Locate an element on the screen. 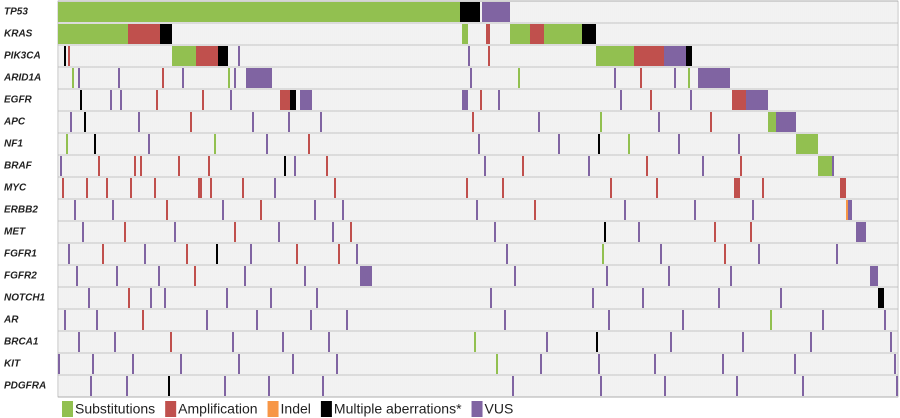  gene-label: NF1 is located at coordinates (13, 144).